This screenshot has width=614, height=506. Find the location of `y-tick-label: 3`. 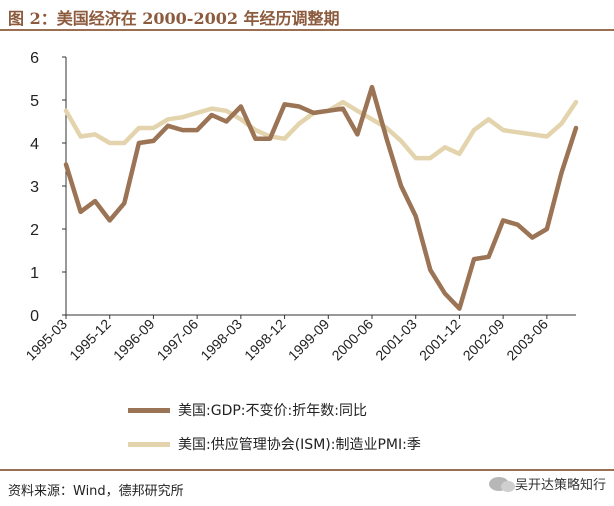

y-tick-label: 3 is located at coordinates (34, 187).